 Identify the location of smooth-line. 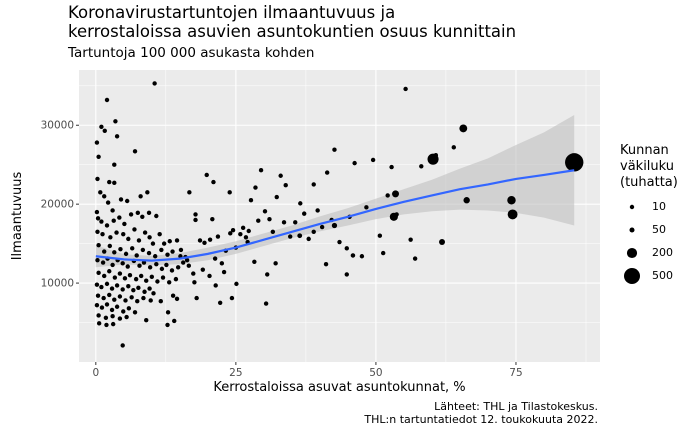
(335, 215).